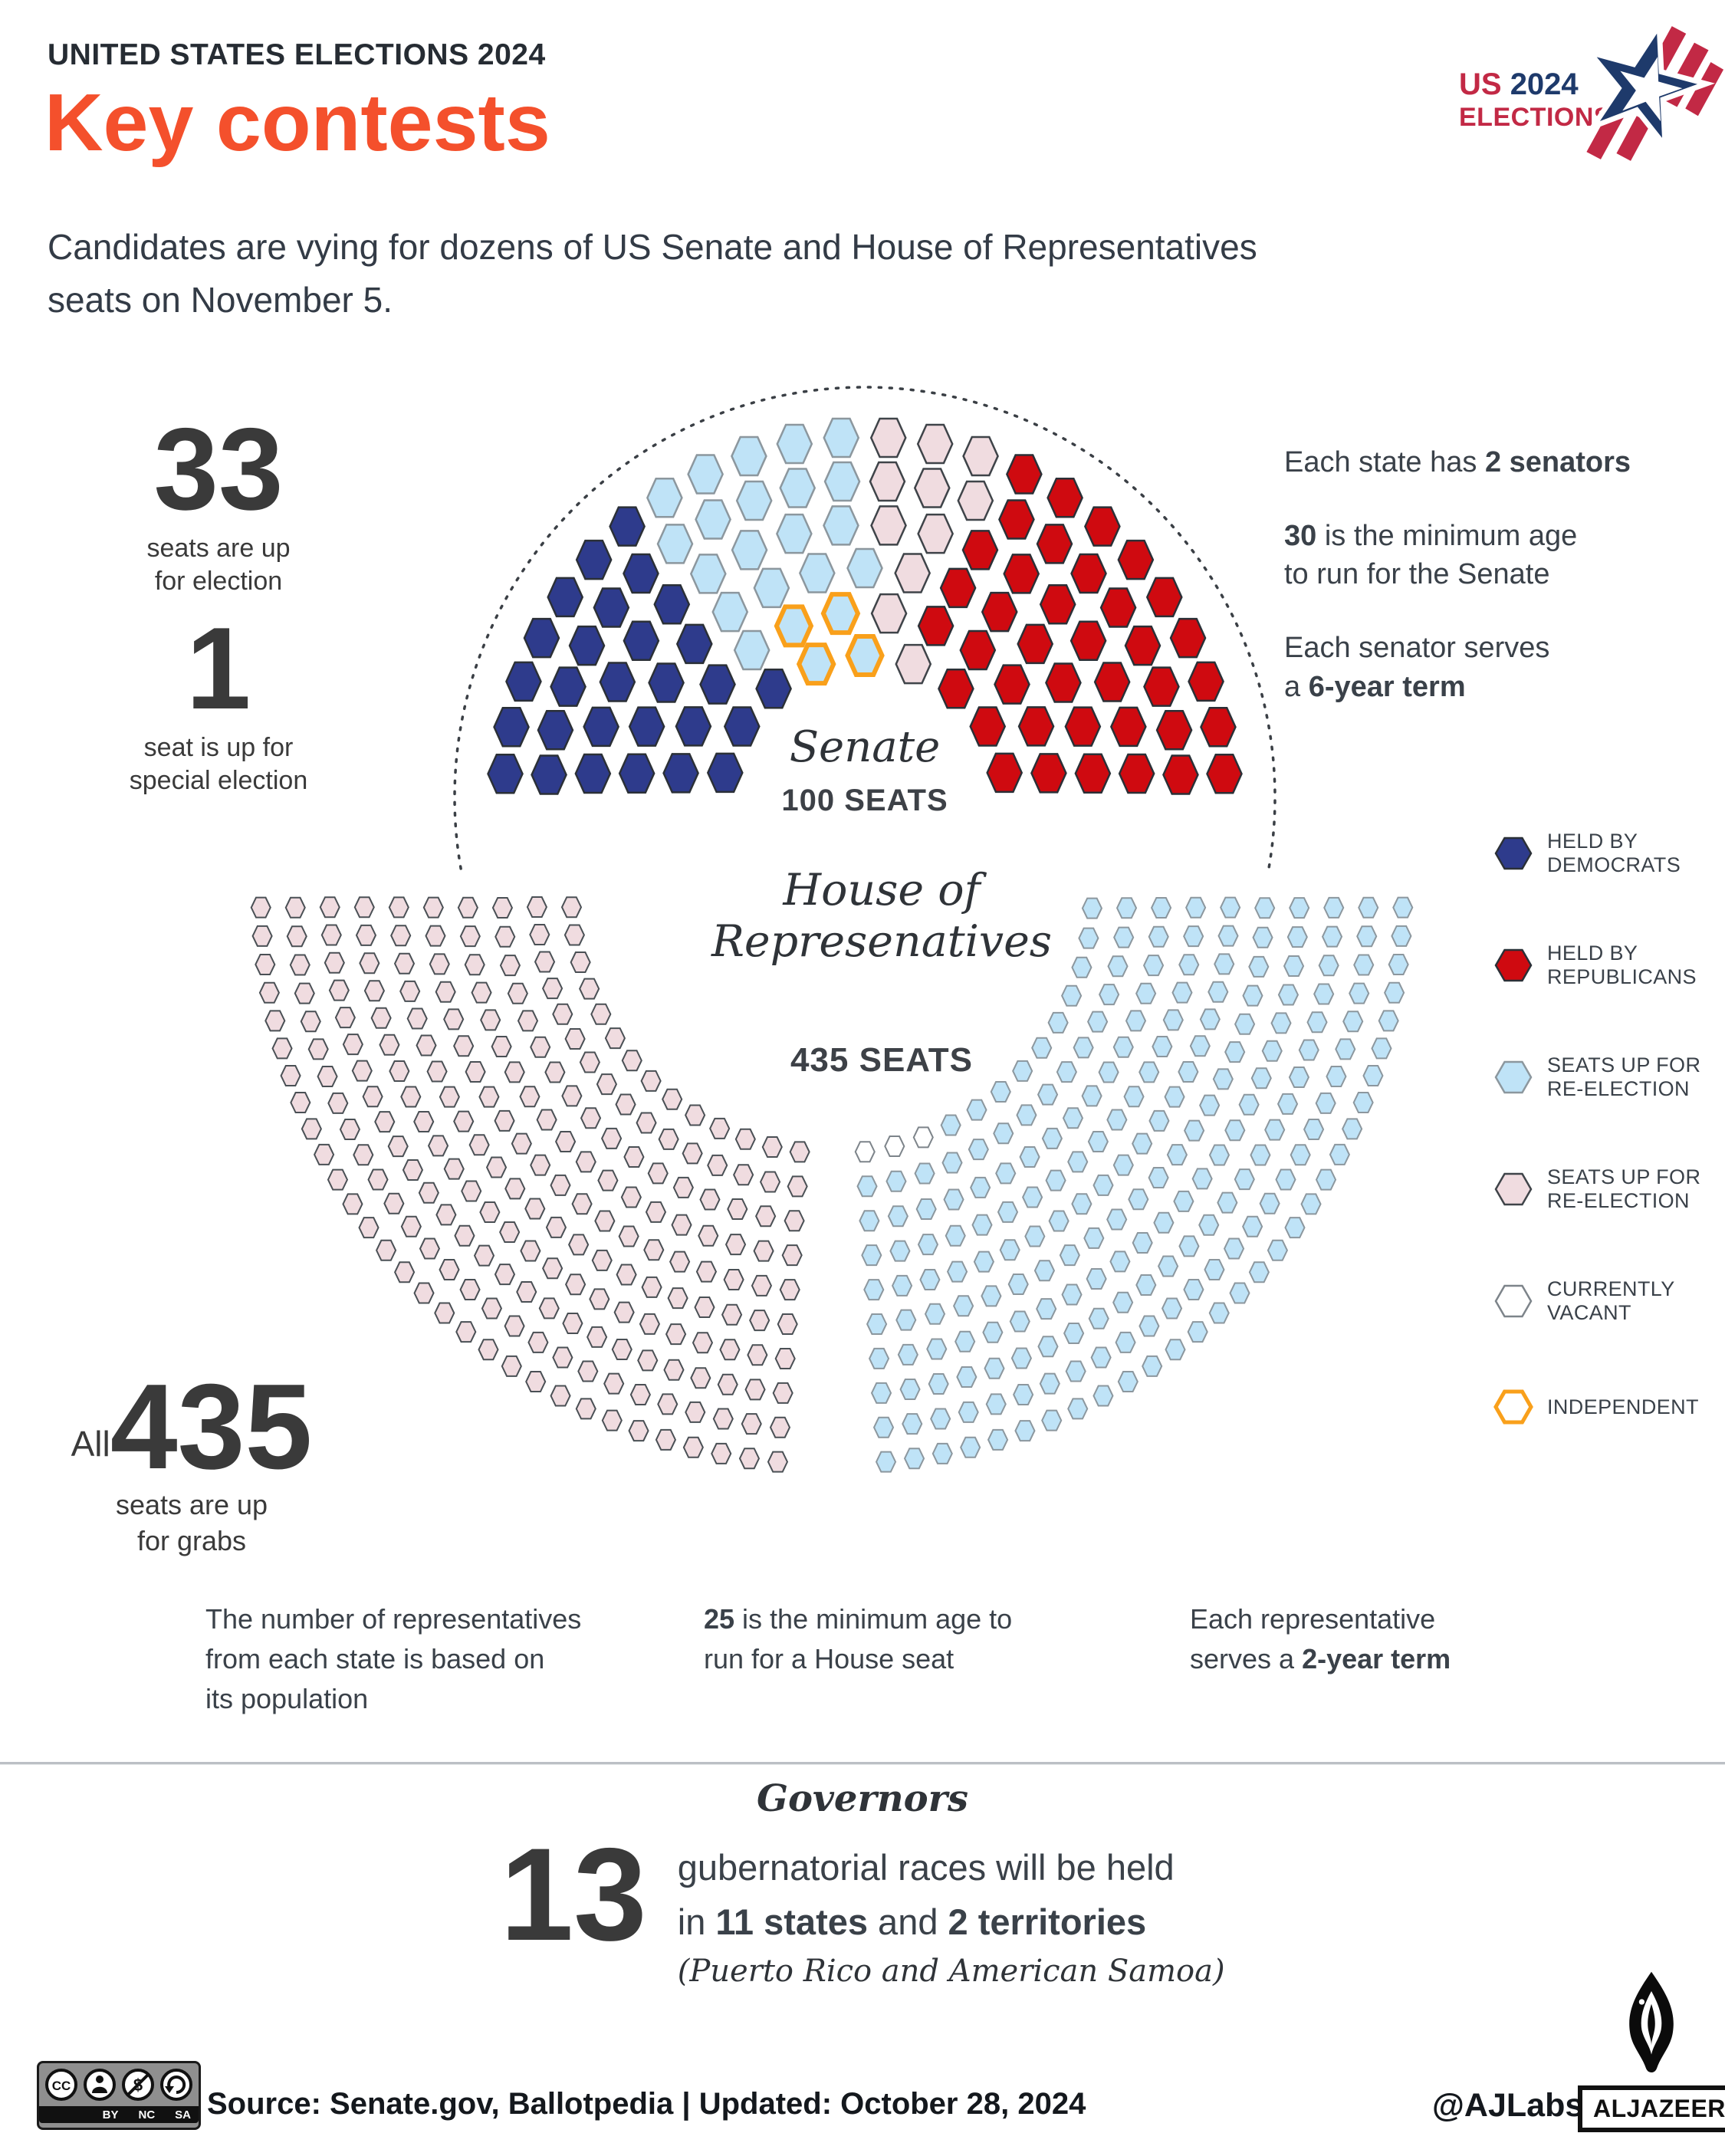 The width and height of the screenshot is (1725, 2156). Describe the element at coordinates (1614, 853) in the screenshot. I see `legend-label: HELD BY DEMOCRATS` at that location.